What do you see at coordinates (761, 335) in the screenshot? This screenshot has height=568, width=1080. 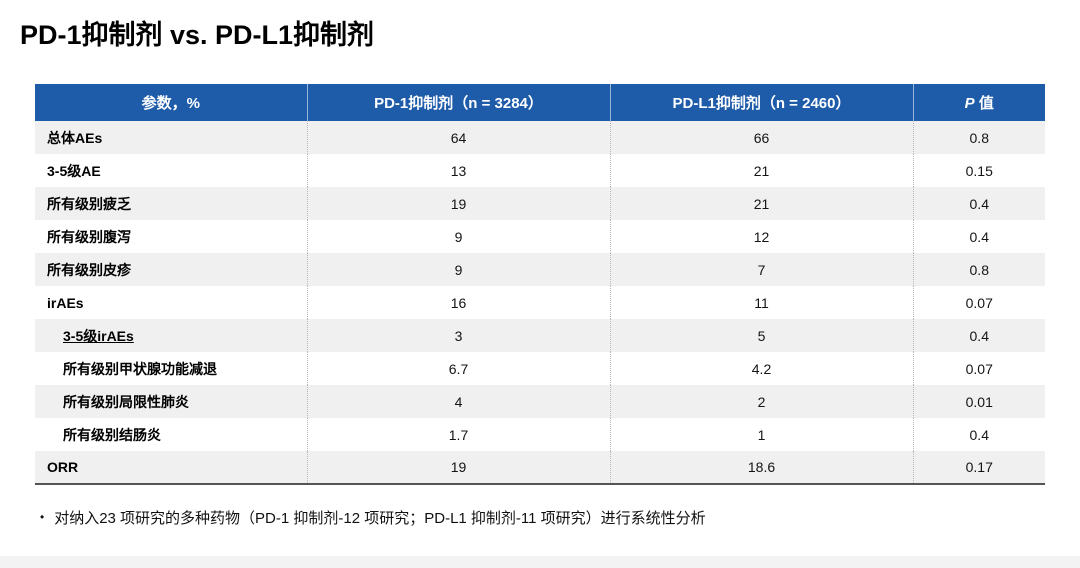 I see `pdl1-value-cell: 5` at bounding box center [761, 335].